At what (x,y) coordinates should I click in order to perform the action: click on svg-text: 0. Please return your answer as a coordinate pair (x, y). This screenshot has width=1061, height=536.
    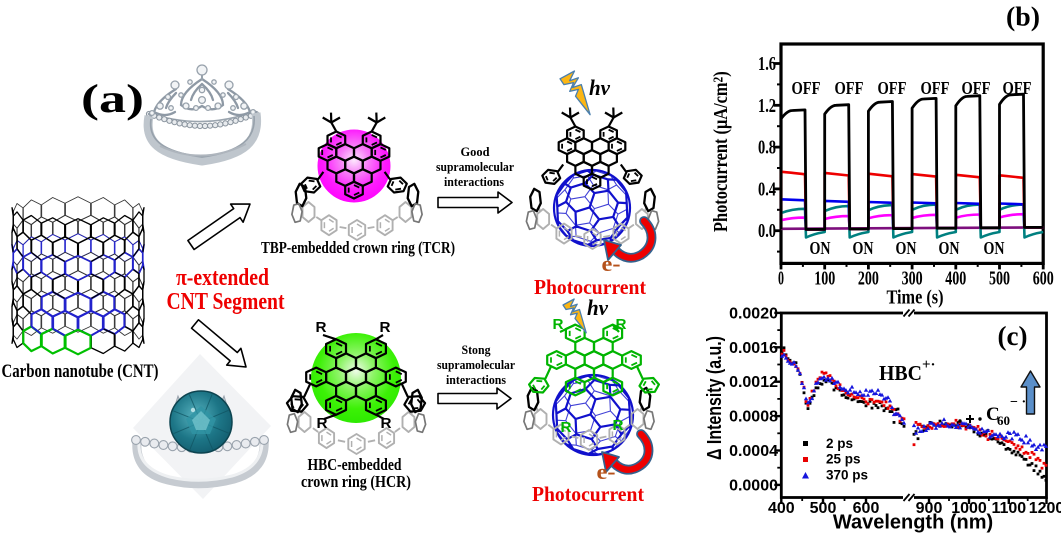
    Looking at the image, I should click on (781, 279).